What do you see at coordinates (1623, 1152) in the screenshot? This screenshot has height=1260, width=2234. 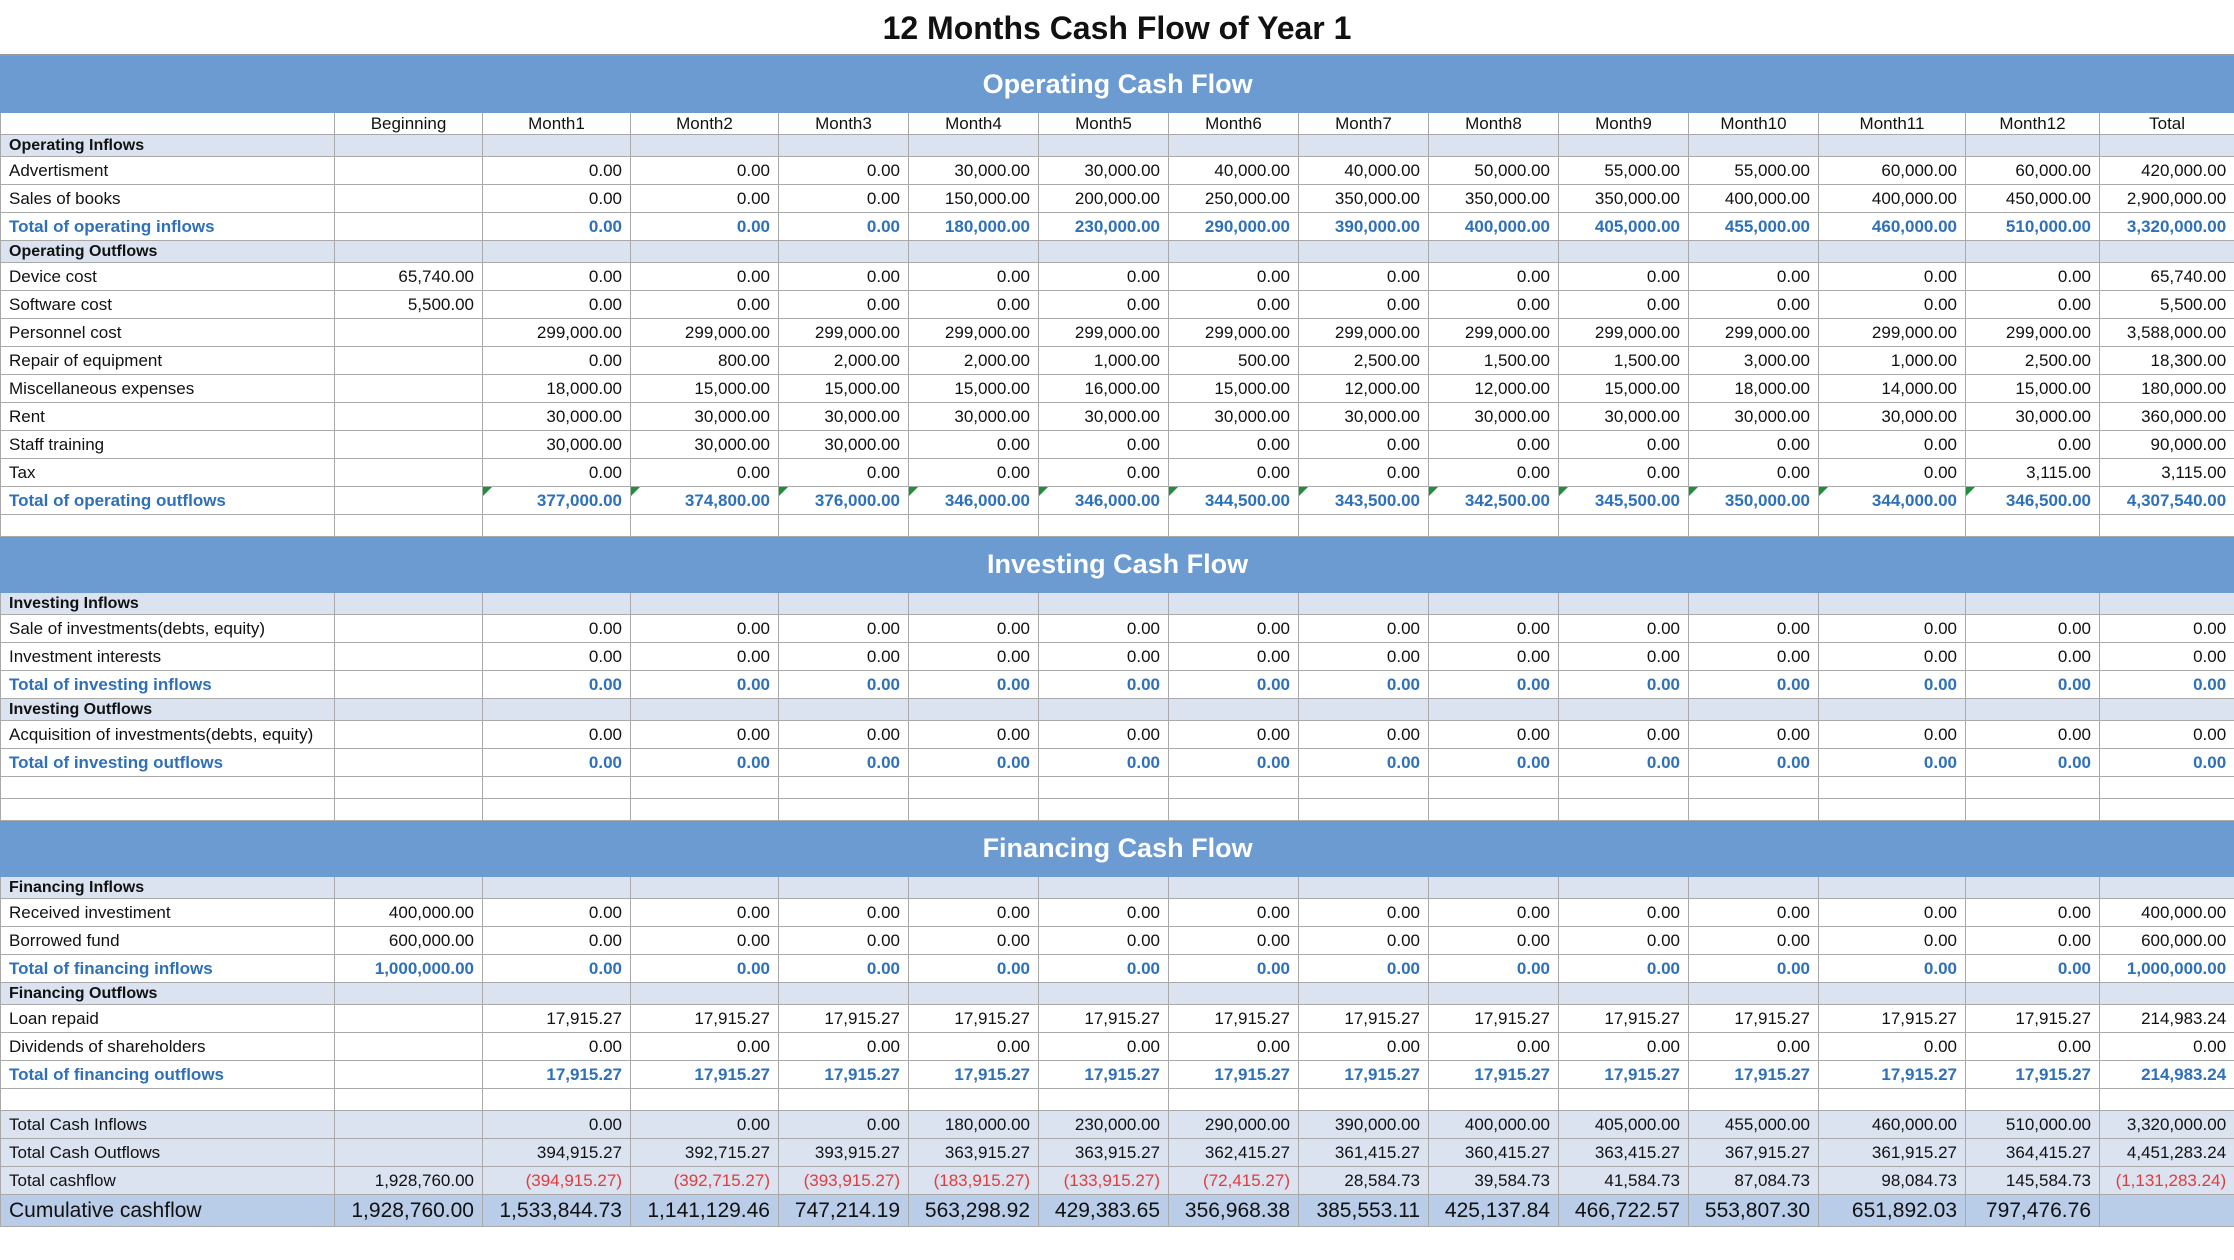 I see `value-cell: 363,415.27` at bounding box center [1623, 1152].